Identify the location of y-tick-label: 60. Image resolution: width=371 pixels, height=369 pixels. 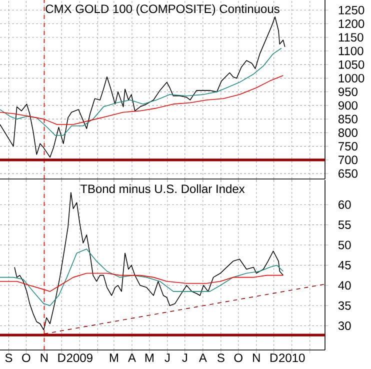
(344, 204).